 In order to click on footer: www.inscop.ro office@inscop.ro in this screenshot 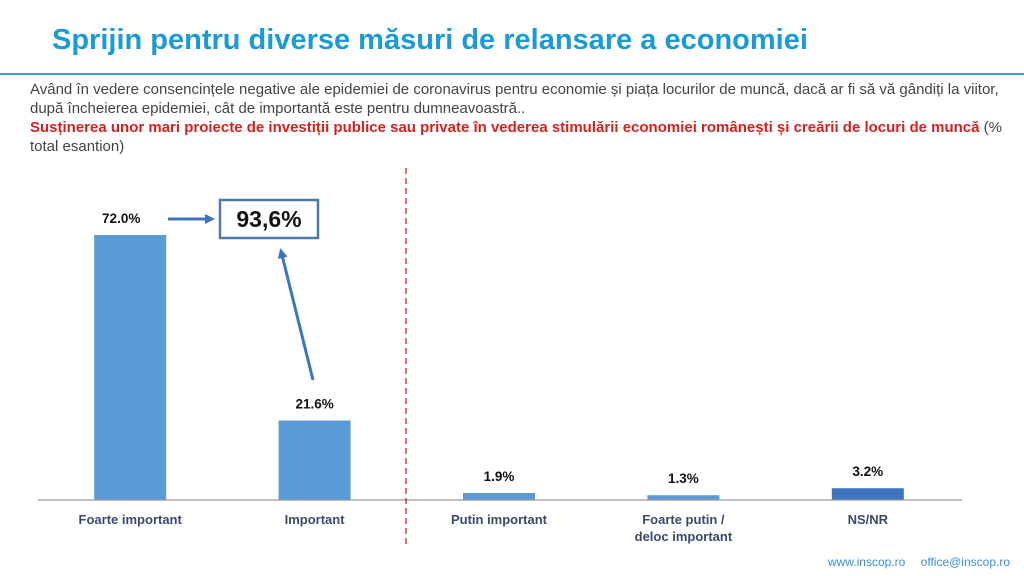, I will do `click(919, 562)`.